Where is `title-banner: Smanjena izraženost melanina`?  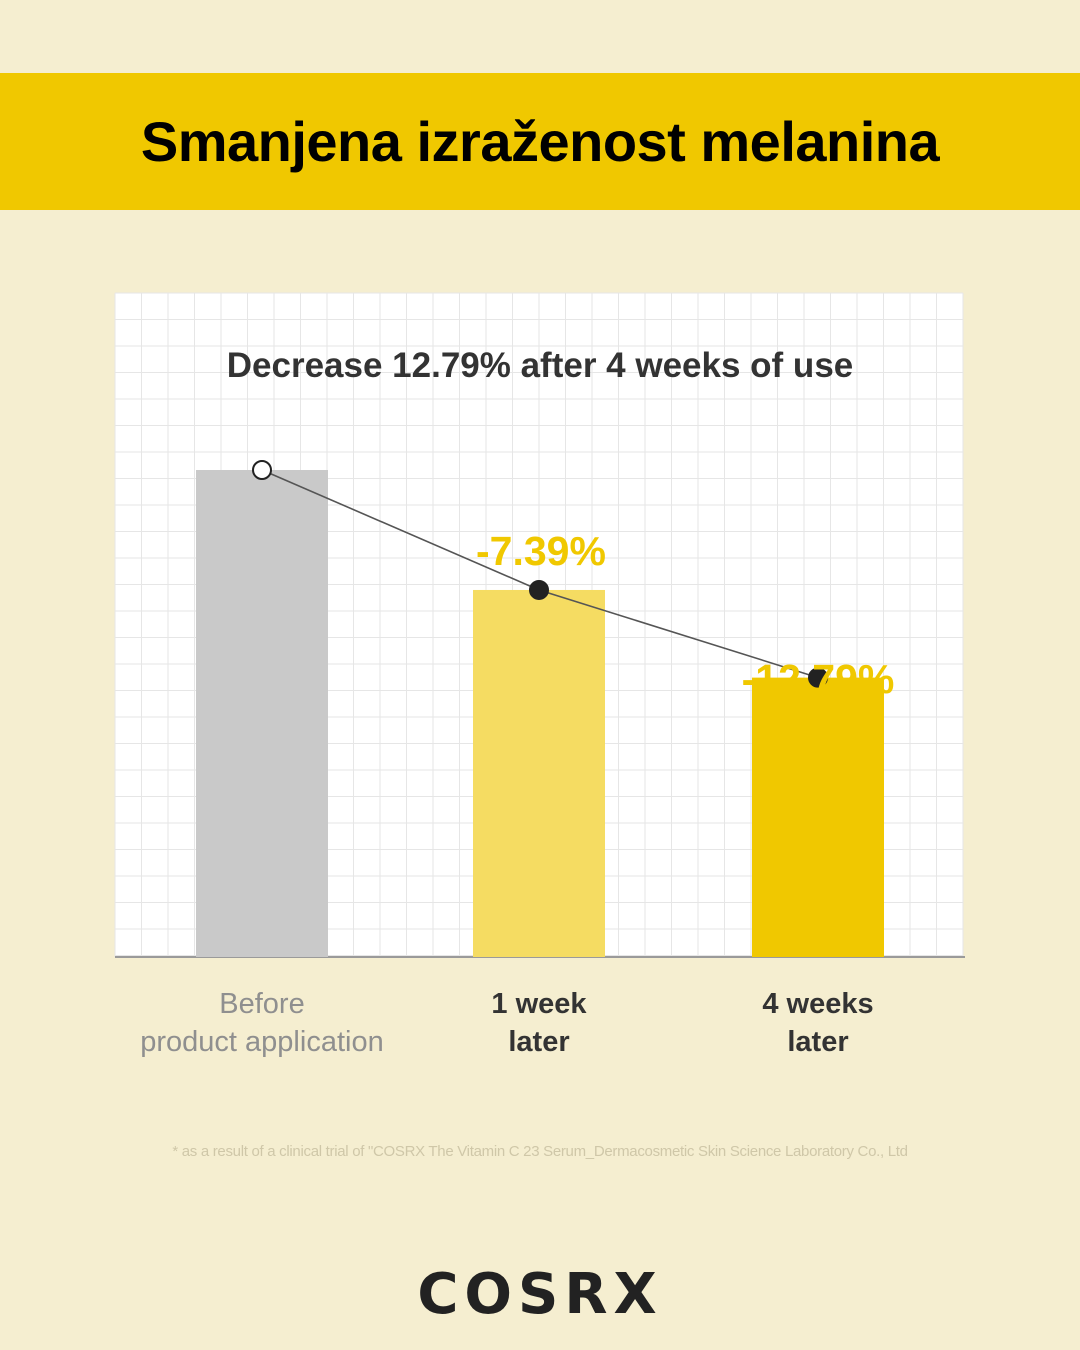
title-banner: Smanjena izraženost melanina is located at coordinates (540, 141).